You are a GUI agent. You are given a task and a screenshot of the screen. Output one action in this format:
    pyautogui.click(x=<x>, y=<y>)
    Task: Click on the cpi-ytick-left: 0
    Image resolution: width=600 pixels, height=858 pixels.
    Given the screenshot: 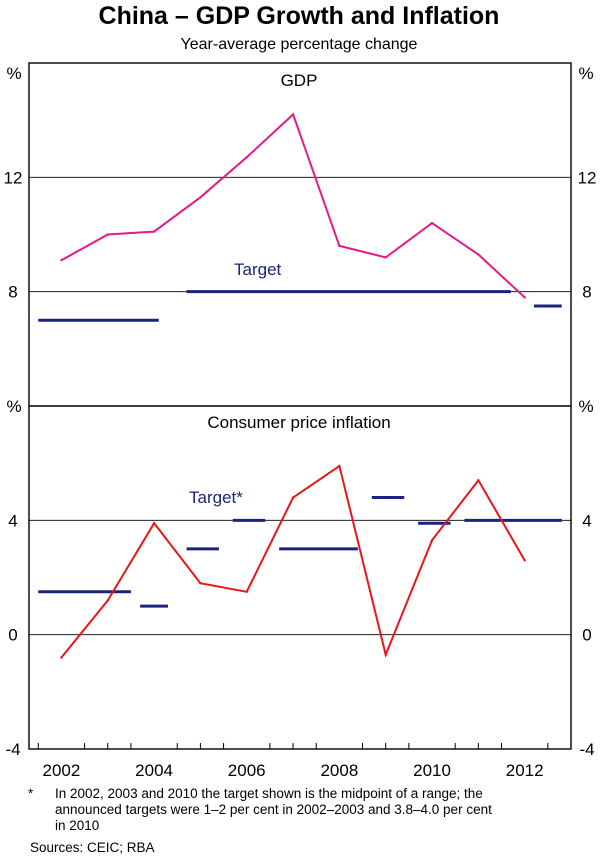 What is the action you would take?
    pyautogui.click(x=12, y=635)
    